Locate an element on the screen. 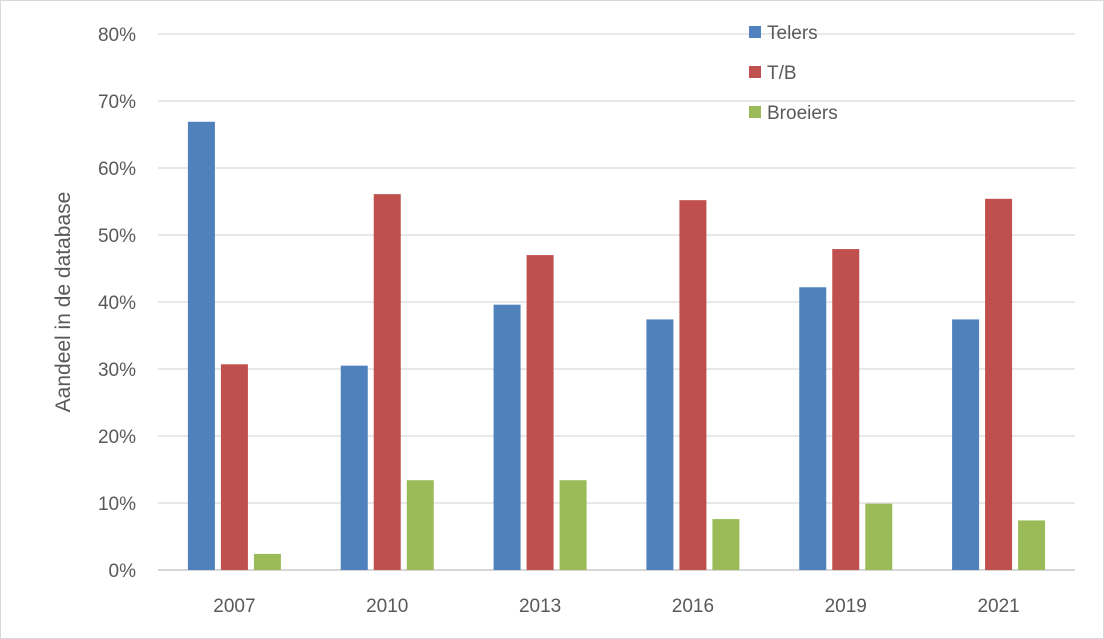 This screenshot has width=1104, height=639. bar-broeiers-2010 is located at coordinates (420, 525).